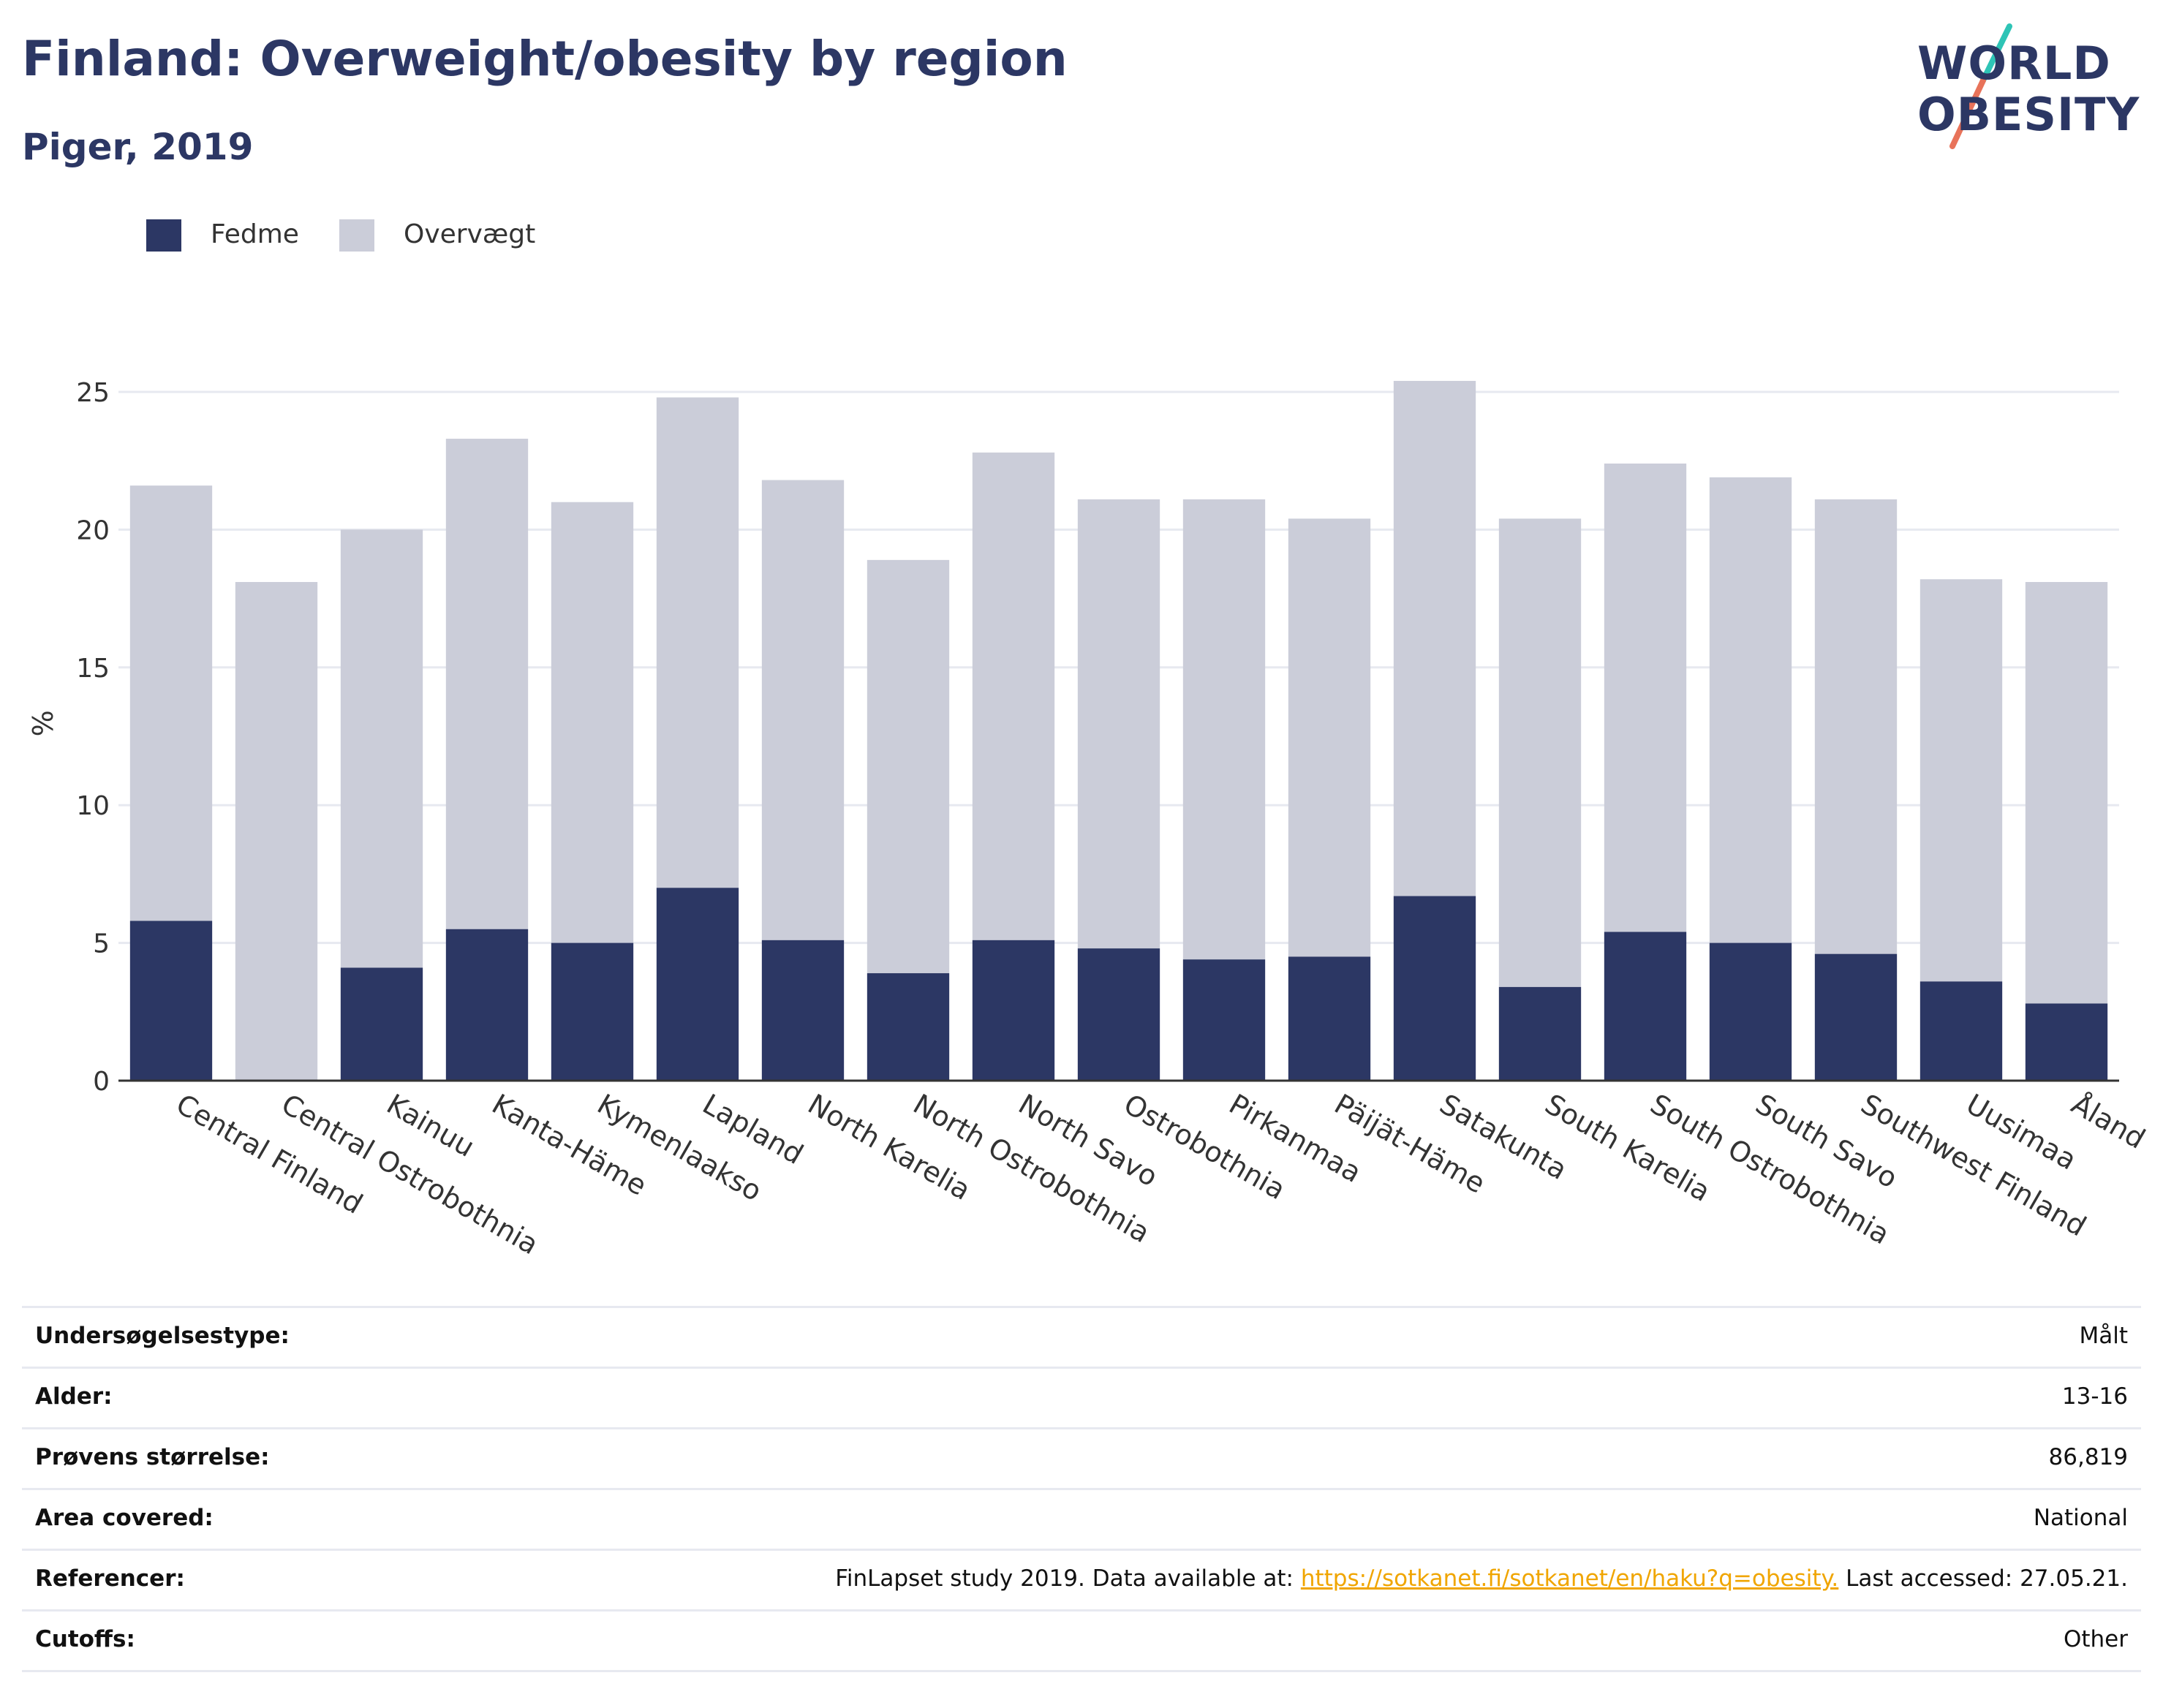 This screenshot has width=2163, height=1708. I want to click on info-row-sample-size: Prøvens størrelse: 86,819, so click(1081, 1459).